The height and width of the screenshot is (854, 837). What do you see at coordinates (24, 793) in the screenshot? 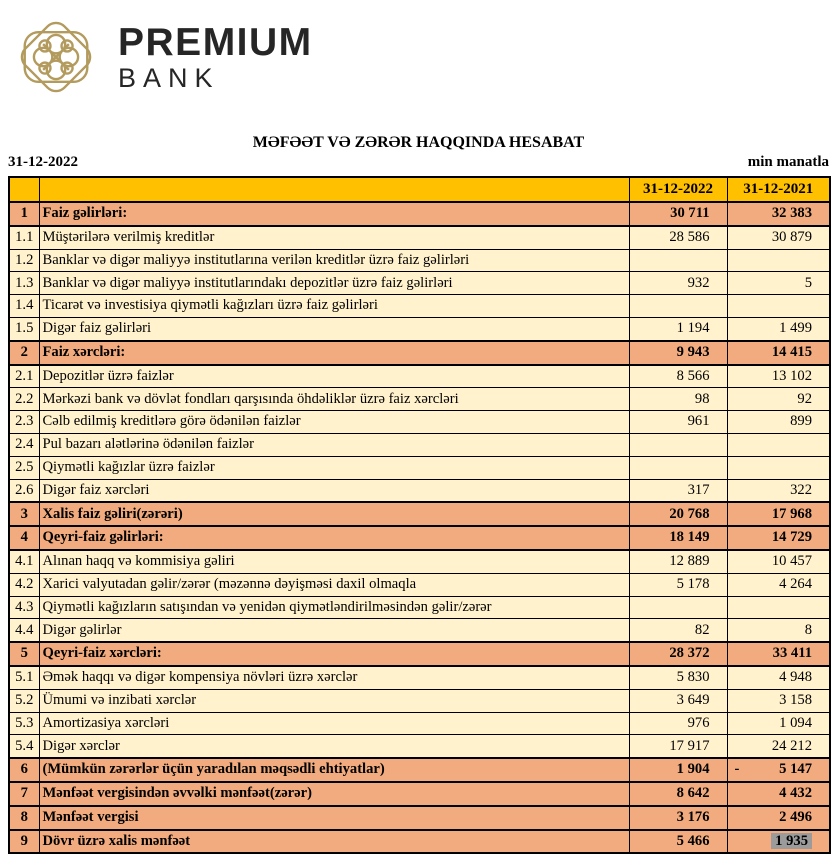
I see `row-number-cell: 7` at bounding box center [24, 793].